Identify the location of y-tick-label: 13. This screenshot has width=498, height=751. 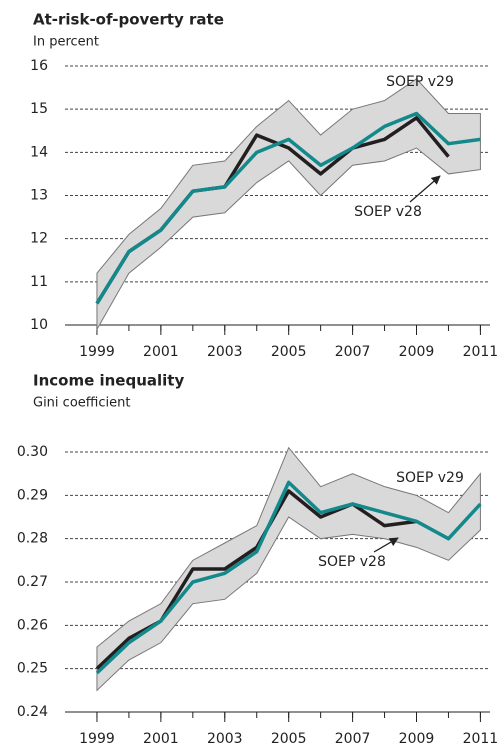
(39, 196).